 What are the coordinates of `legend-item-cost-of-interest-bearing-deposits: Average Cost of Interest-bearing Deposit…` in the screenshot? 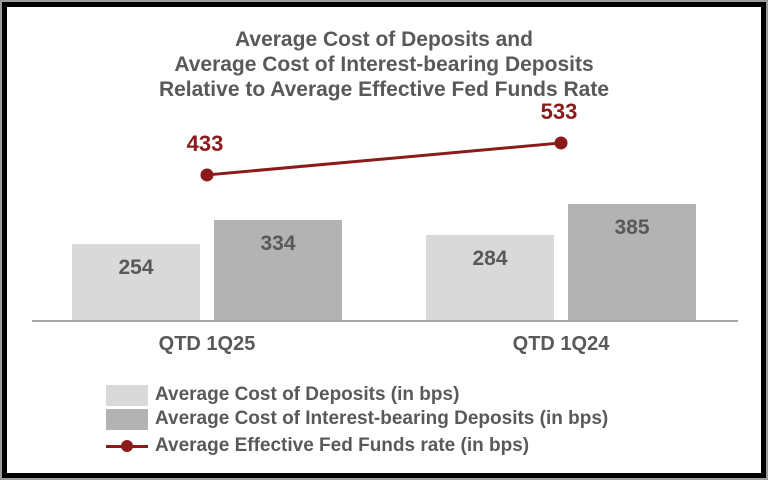 It's located at (357, 419).